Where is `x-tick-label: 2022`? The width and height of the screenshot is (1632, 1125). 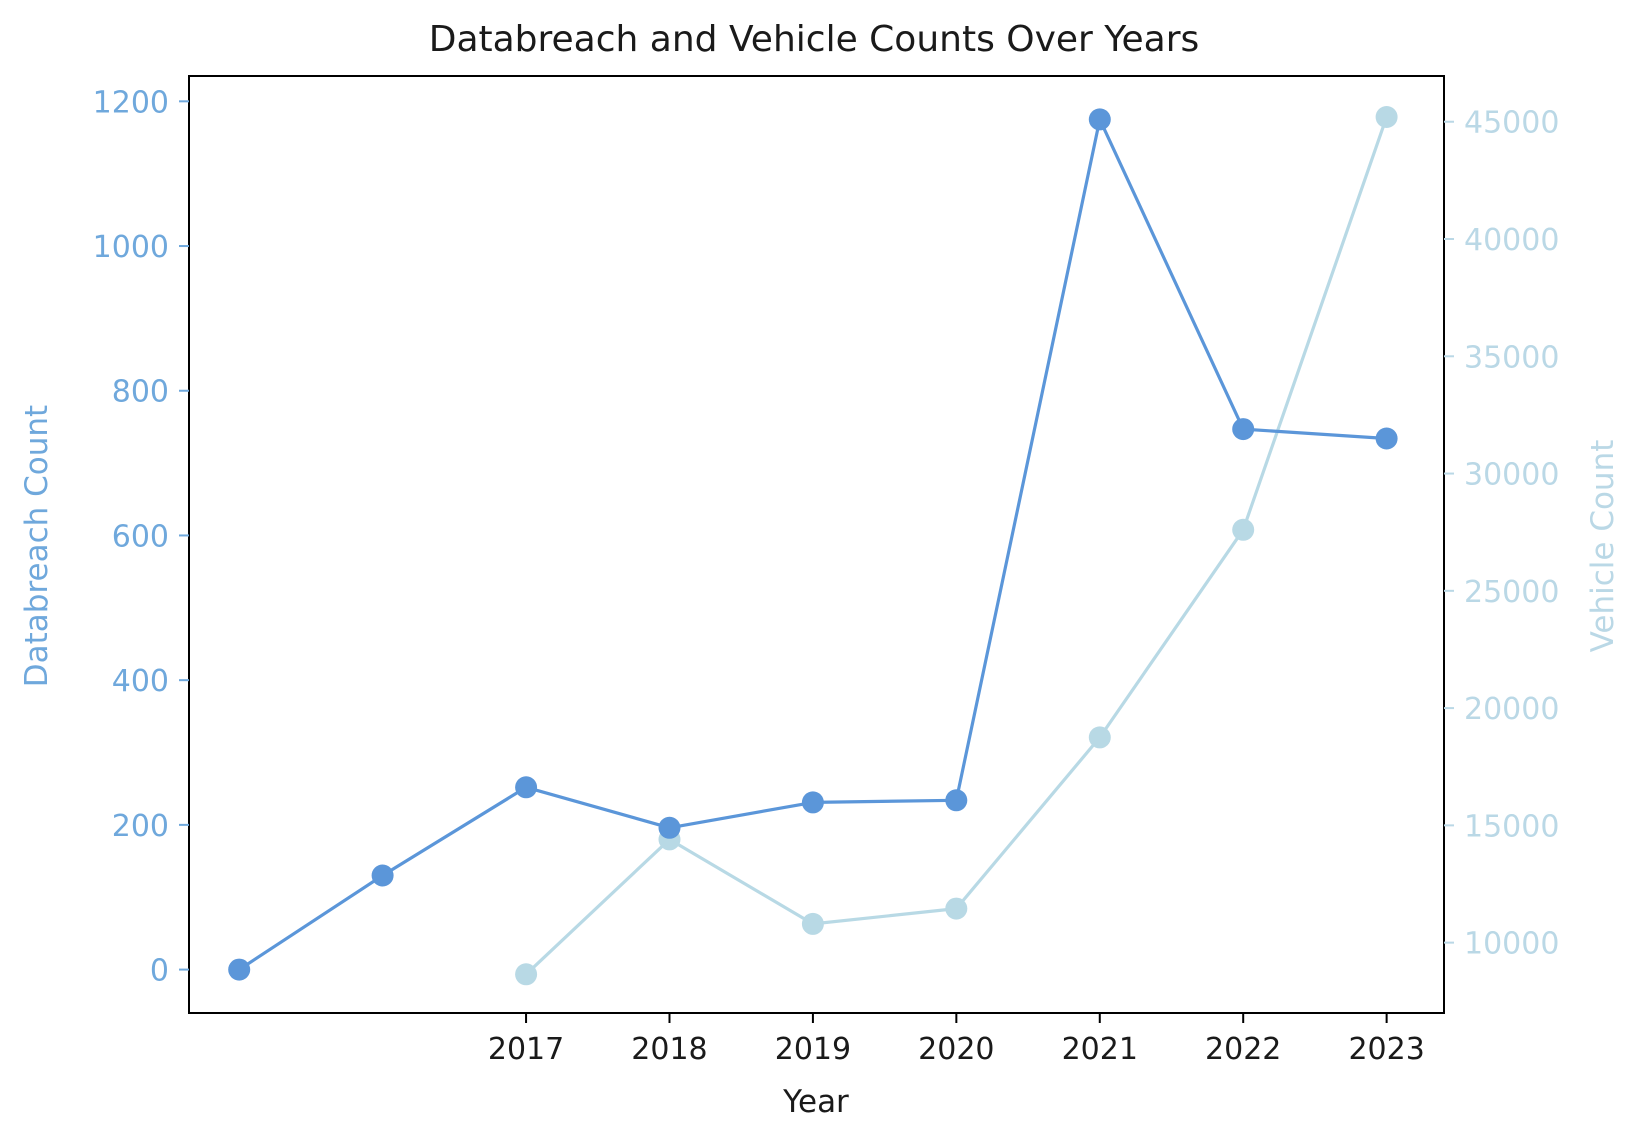 x-tick-label: 2022 is located at coordinates (1243, 1049).